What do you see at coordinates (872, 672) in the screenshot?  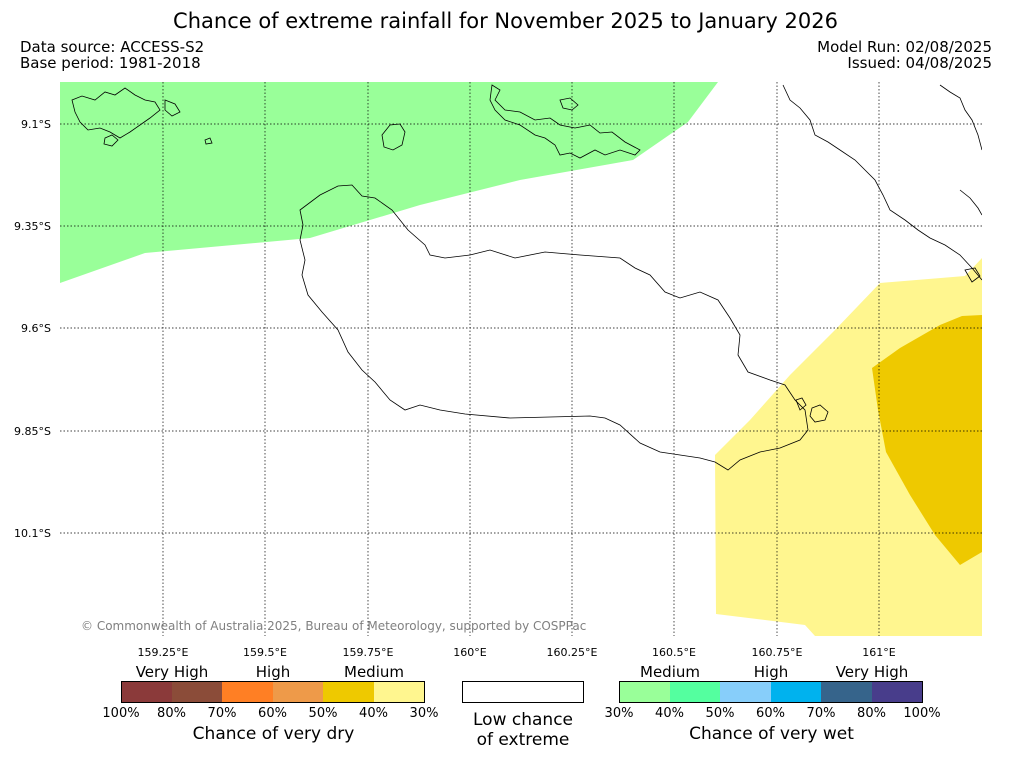 I see `wet-legend-label: Very High` at bounding box center [872, 672].